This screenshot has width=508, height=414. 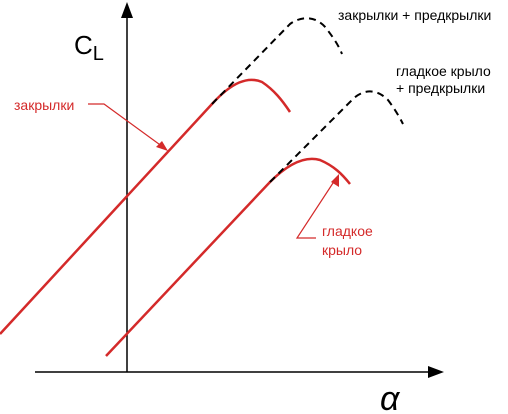 What do you see at coordinates (277, 61) in the screenshot?
I see `curve-flaps-slats` at bounding box center [277, 61].